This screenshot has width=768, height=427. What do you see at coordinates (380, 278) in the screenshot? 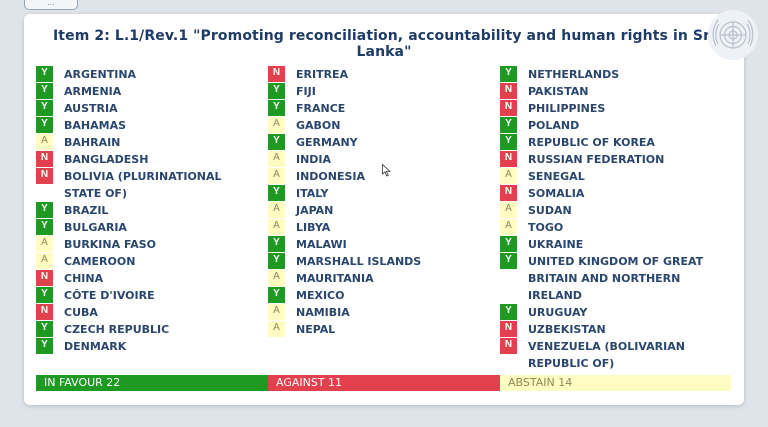
I see `vote-row: A MAURITANIA` at bounding box center [380, 278].